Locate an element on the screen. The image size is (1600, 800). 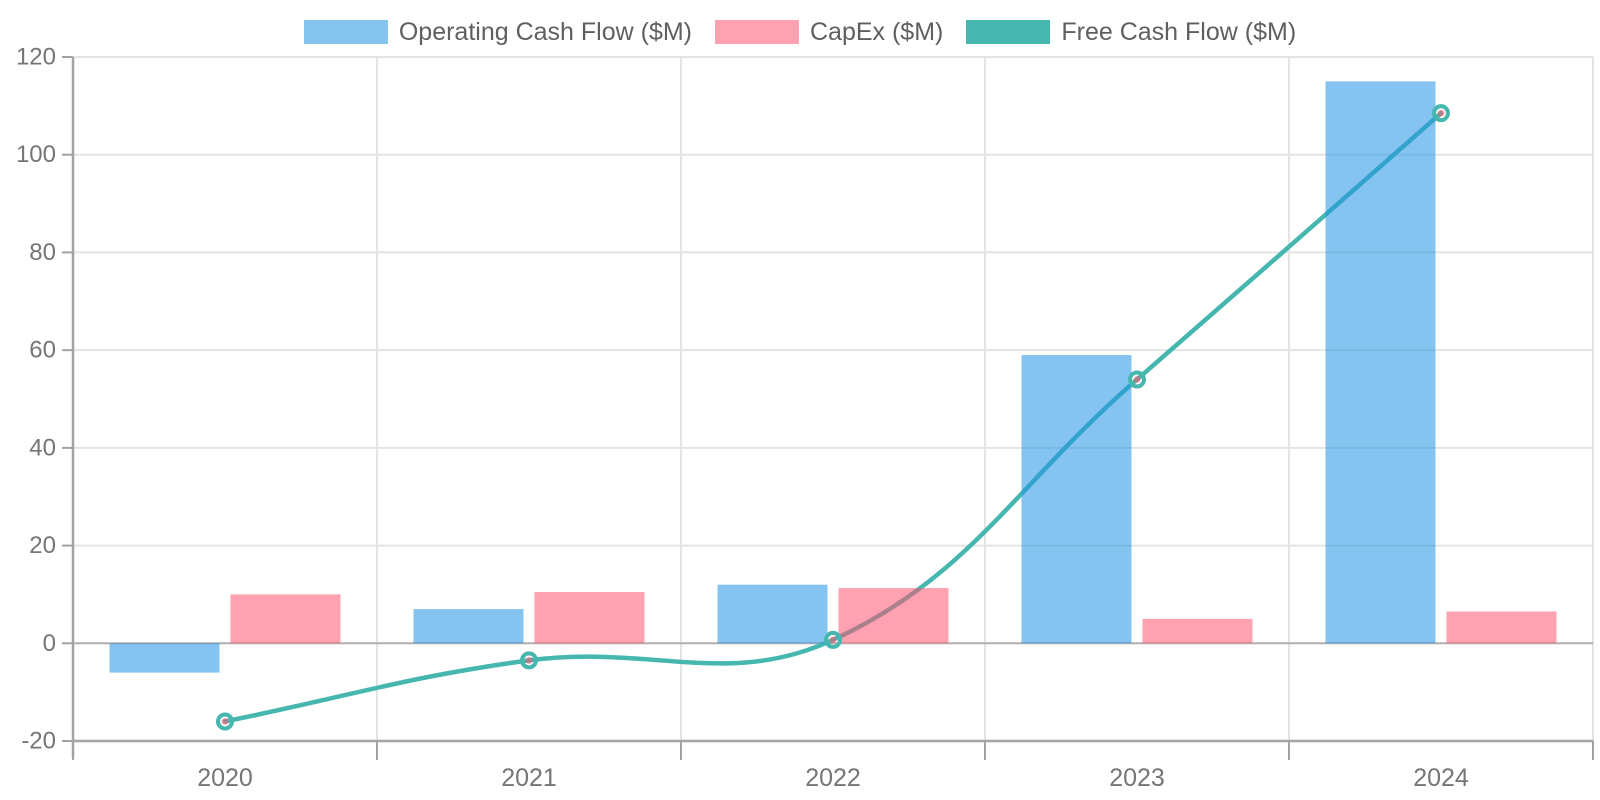
point-free-cash-flow-m-2023 is located at coordinates (1137, 379).